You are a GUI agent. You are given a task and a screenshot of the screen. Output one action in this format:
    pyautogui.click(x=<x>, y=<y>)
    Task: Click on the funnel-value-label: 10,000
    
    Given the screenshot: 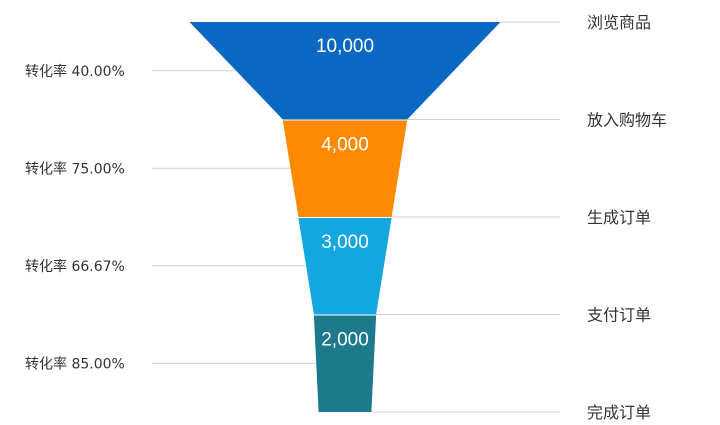 What is the action you would take?
    pyautogui.click(x=345, y=46)
    